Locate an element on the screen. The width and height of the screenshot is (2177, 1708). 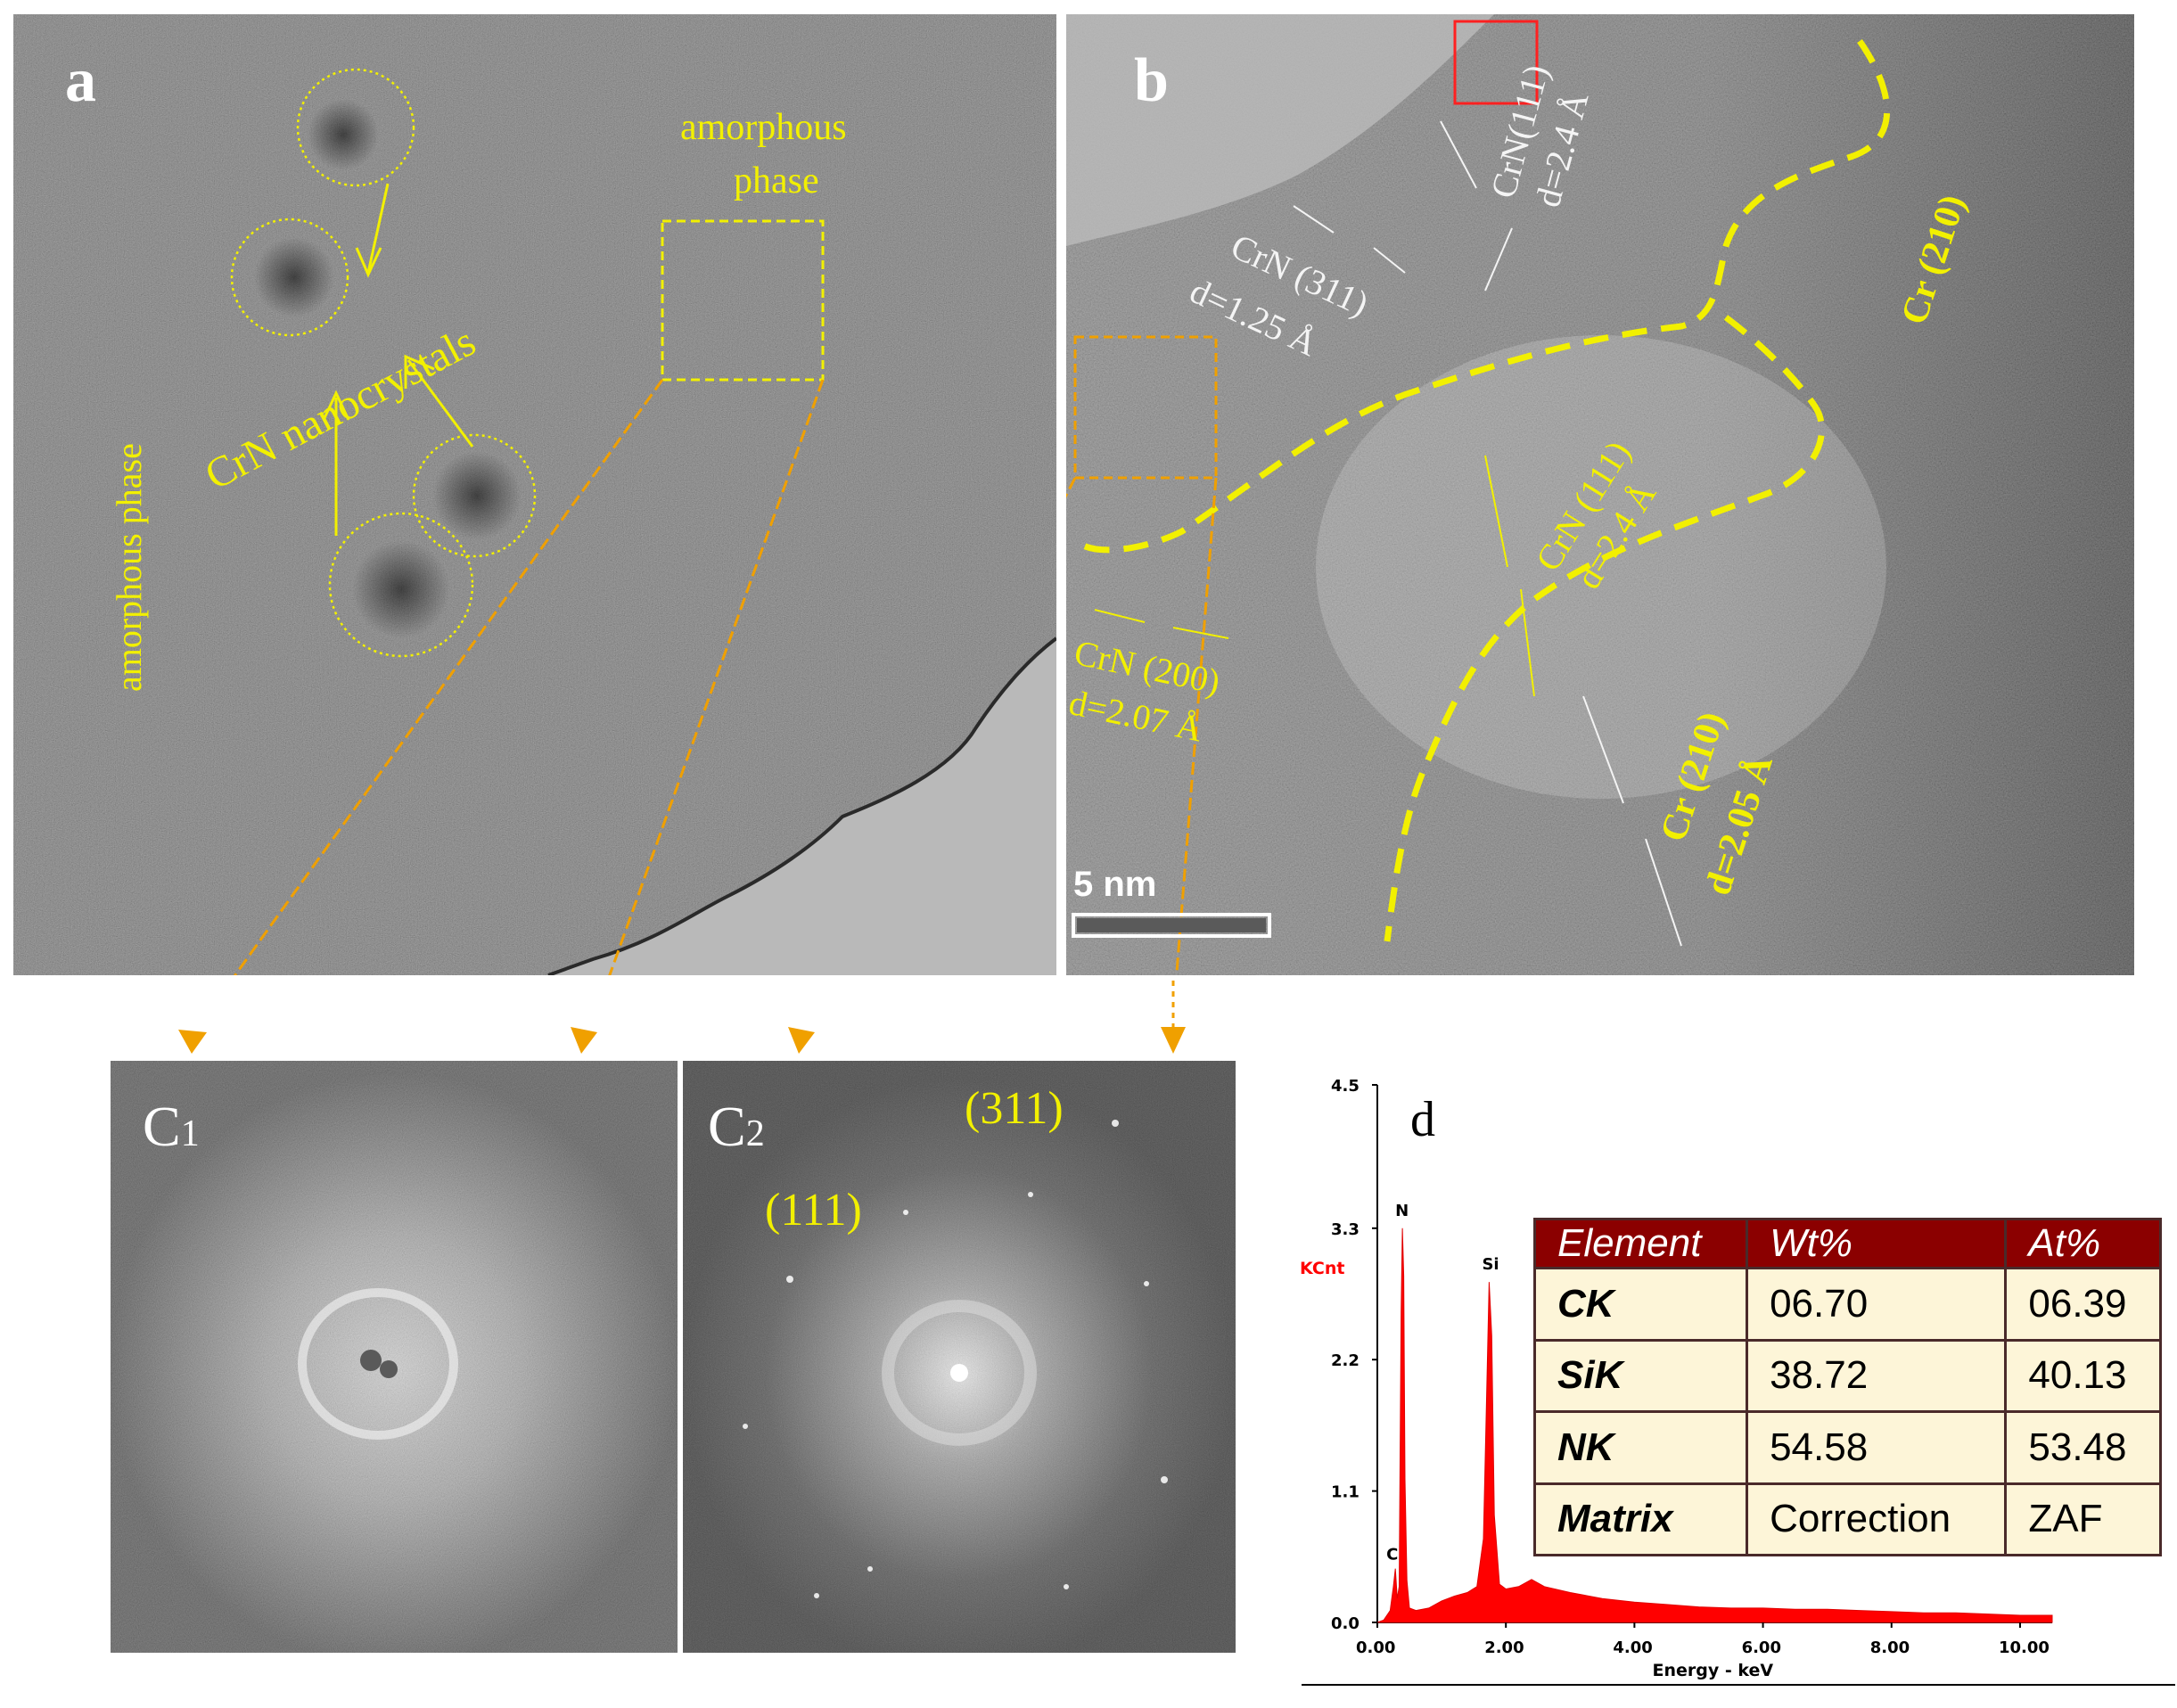
row-element: NK is located at coordinates (1640, 1447).